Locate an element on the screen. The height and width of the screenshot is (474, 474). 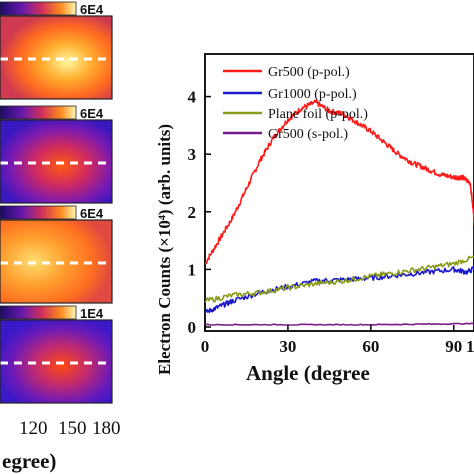
heatmap-panel-1: 6E4 is located at coordinates (56, 50).